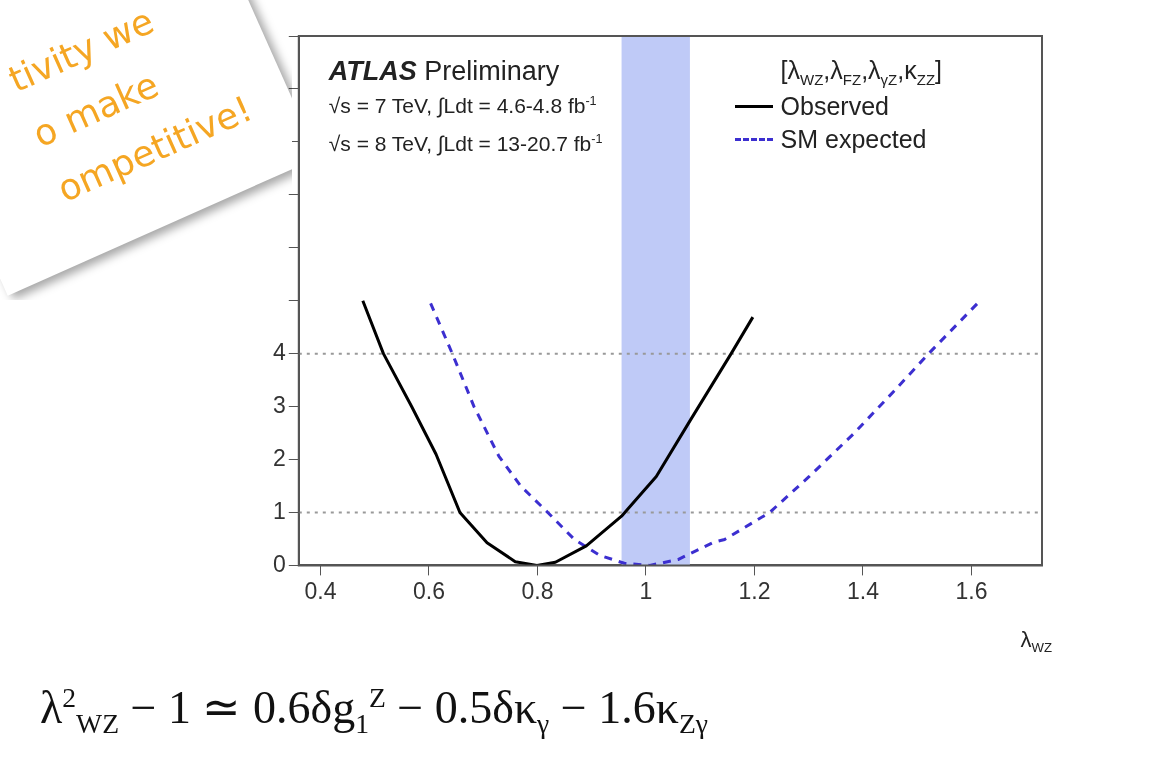 This screenshot has width=1162, height=779. I want to click on legend-label: Observed, so click(834, 106).